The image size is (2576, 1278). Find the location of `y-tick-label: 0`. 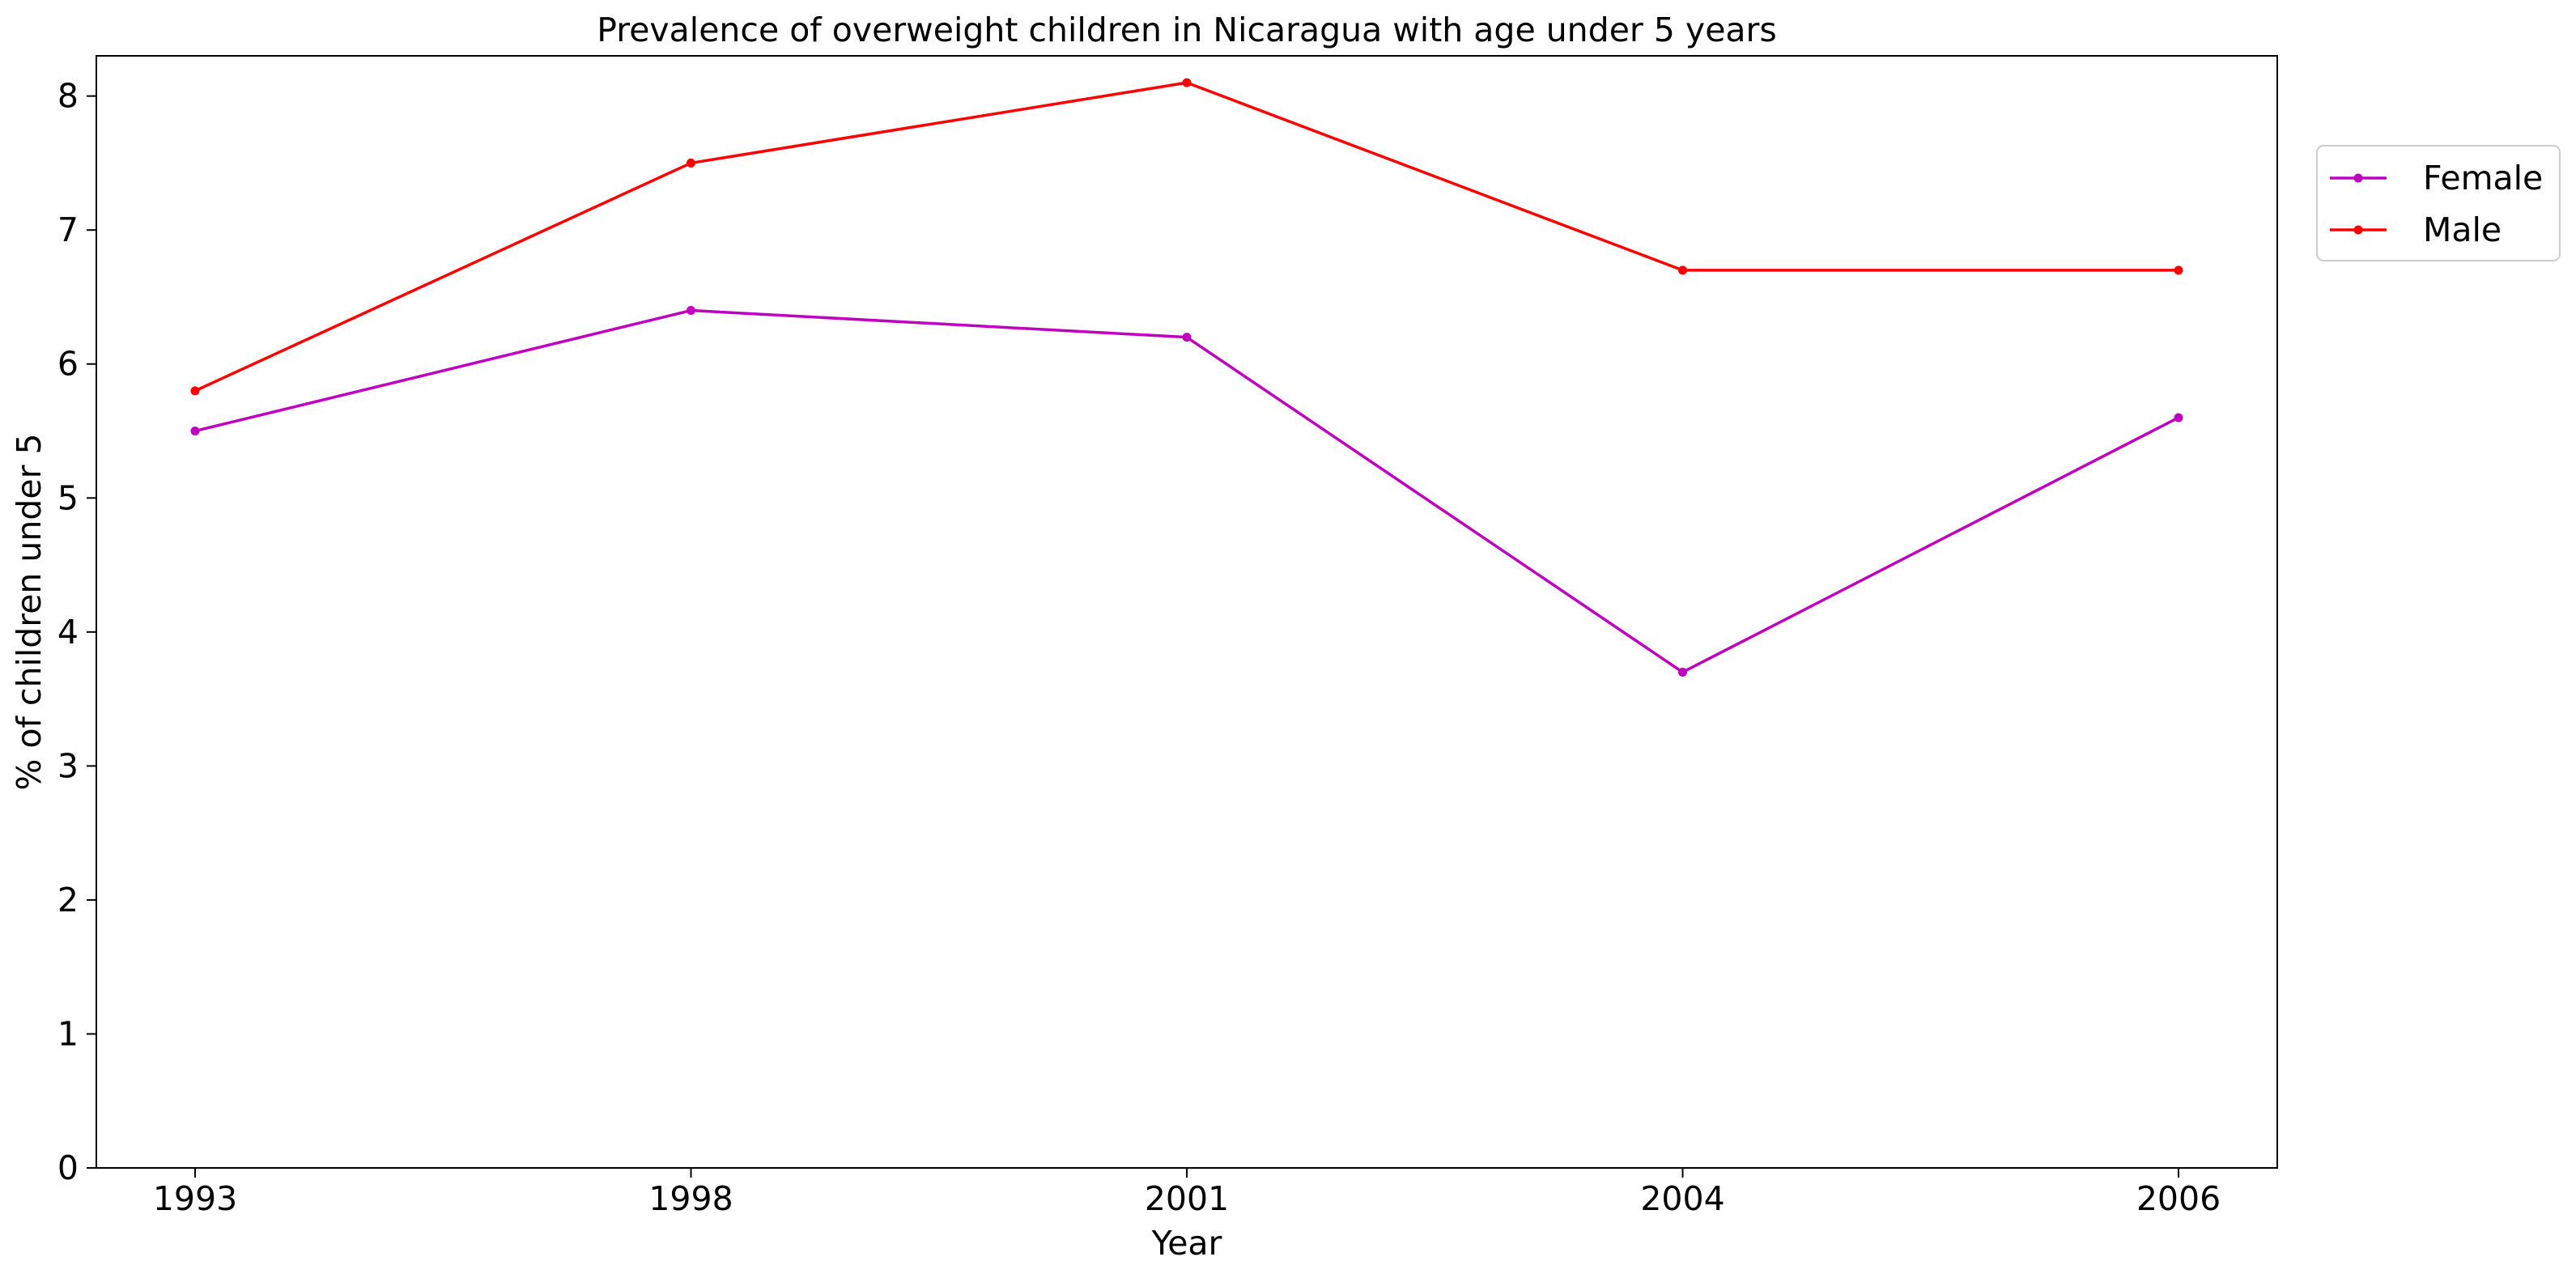

y-tick-label: 0 is located at coordinates (68, 1168).